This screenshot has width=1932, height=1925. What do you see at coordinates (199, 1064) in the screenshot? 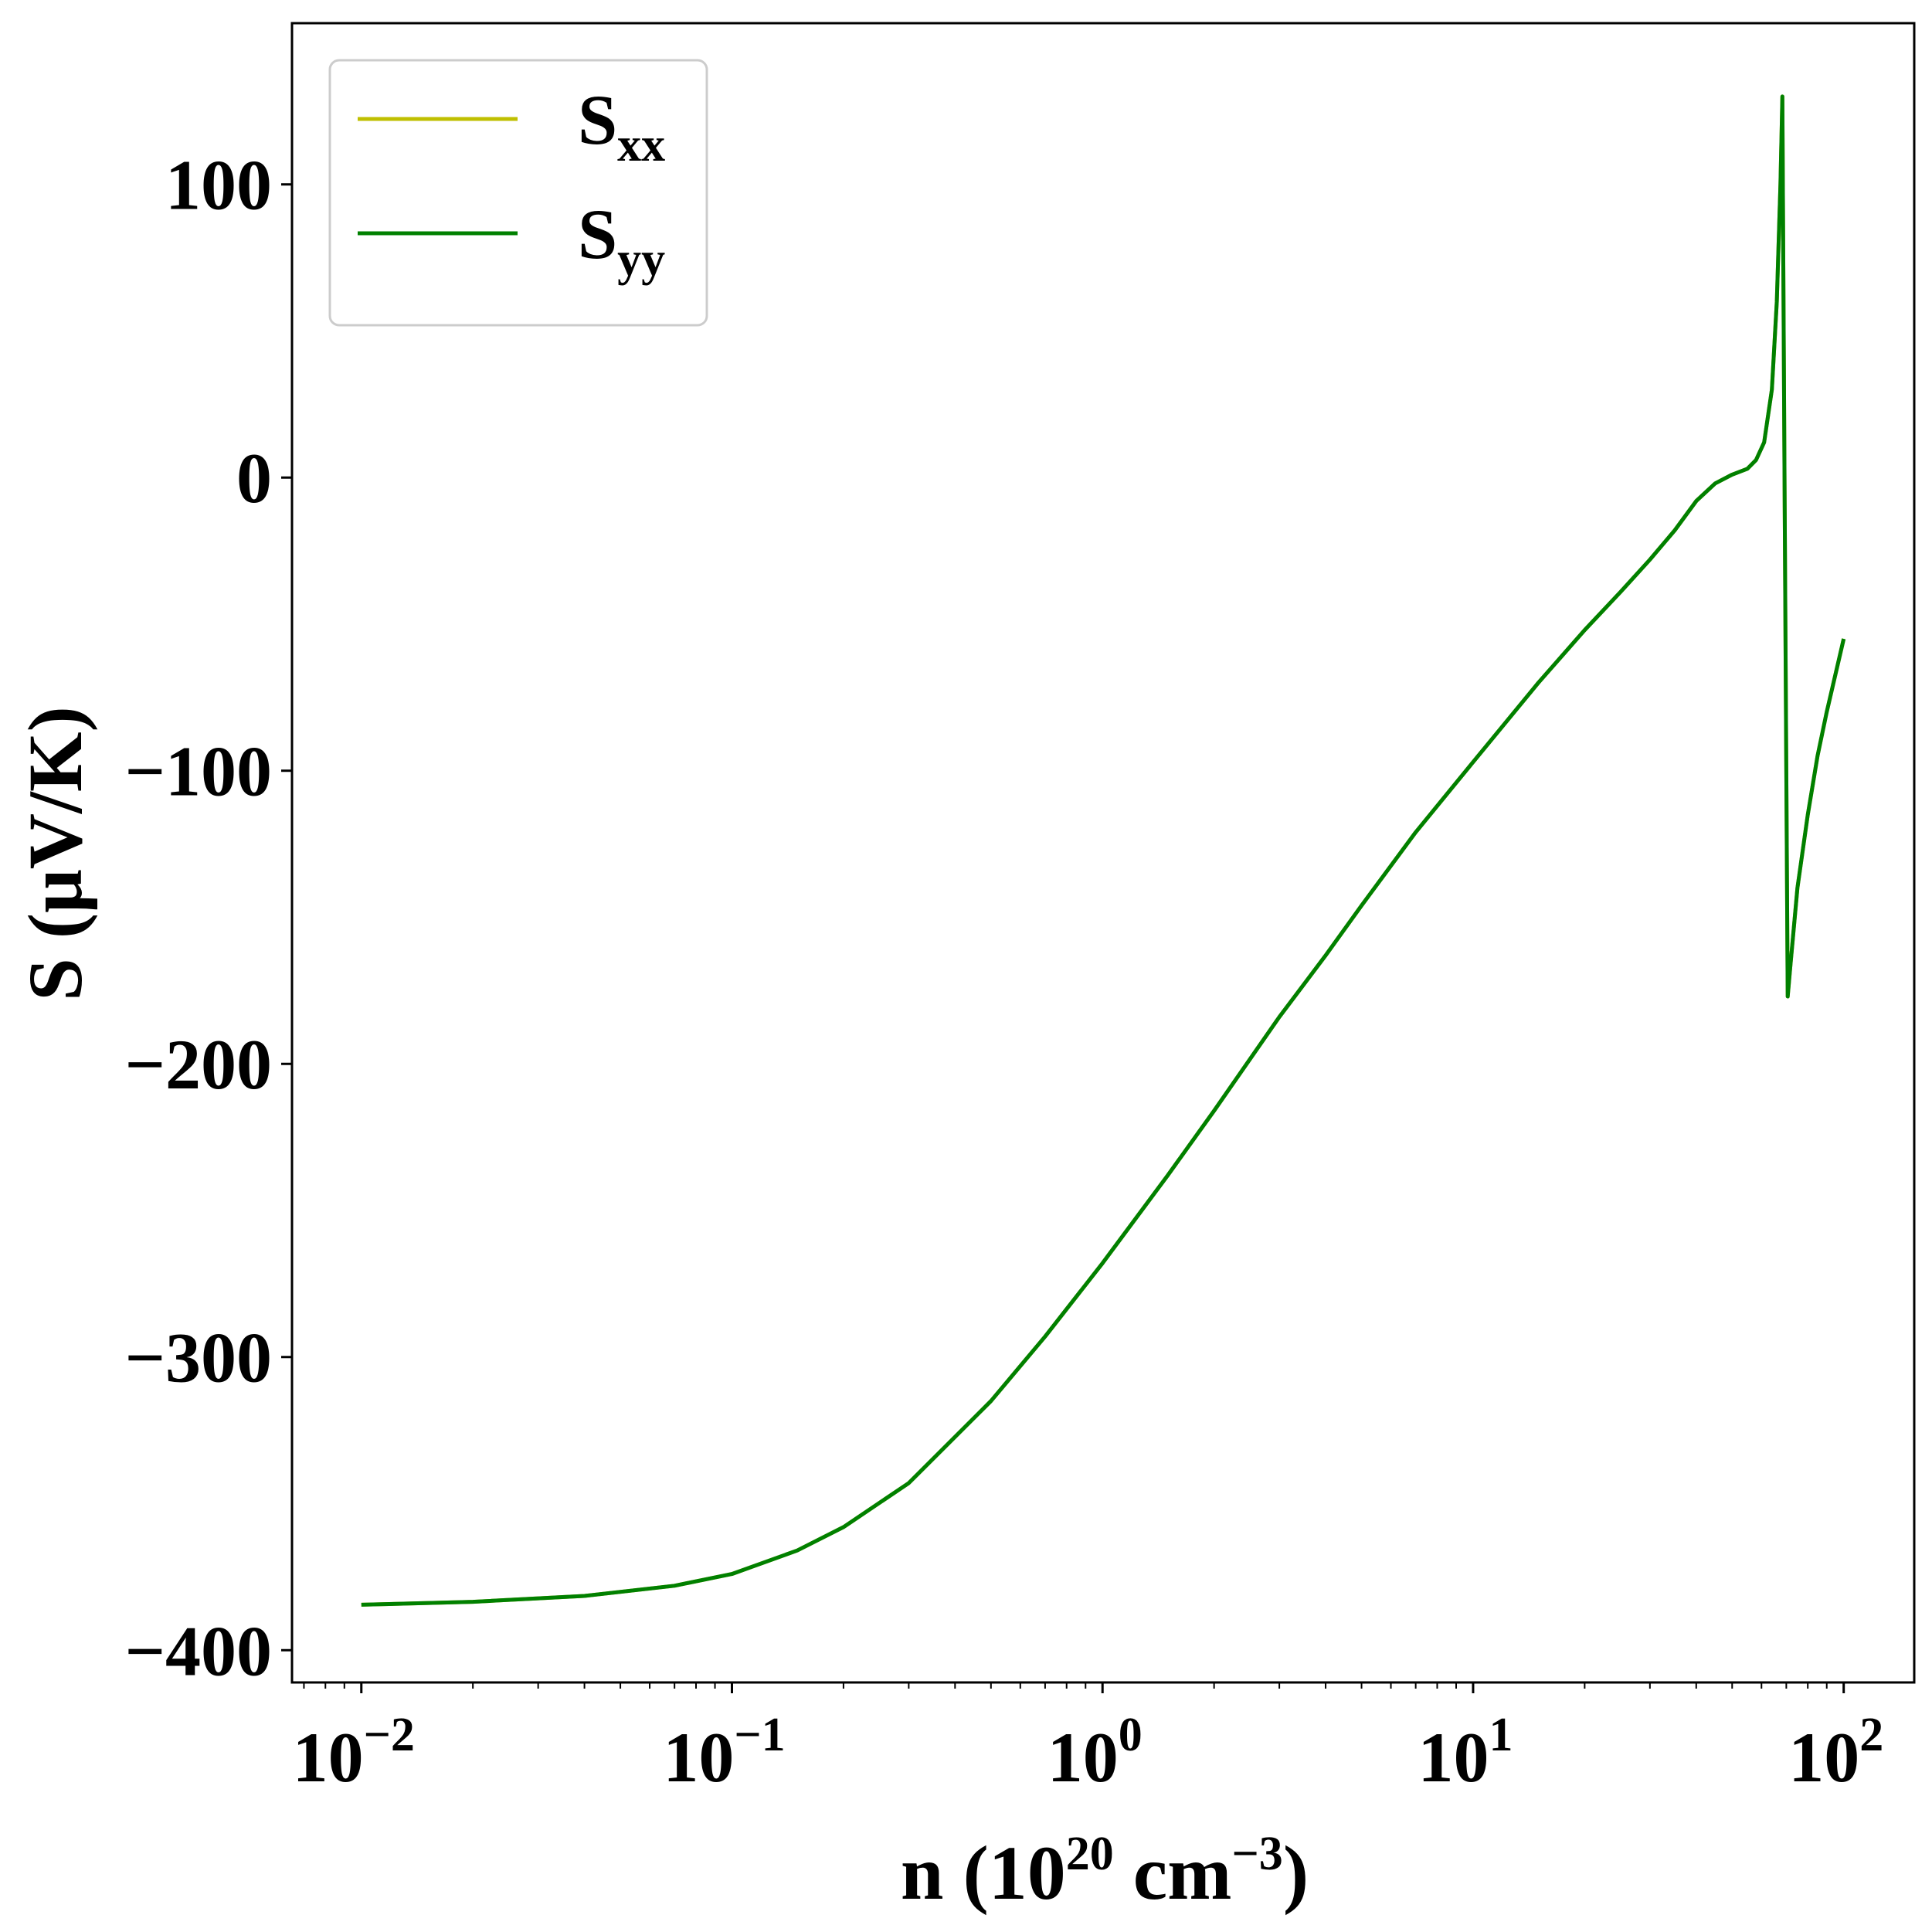
I see `y-tick-label: −200` at bounding box center [199, 1064].